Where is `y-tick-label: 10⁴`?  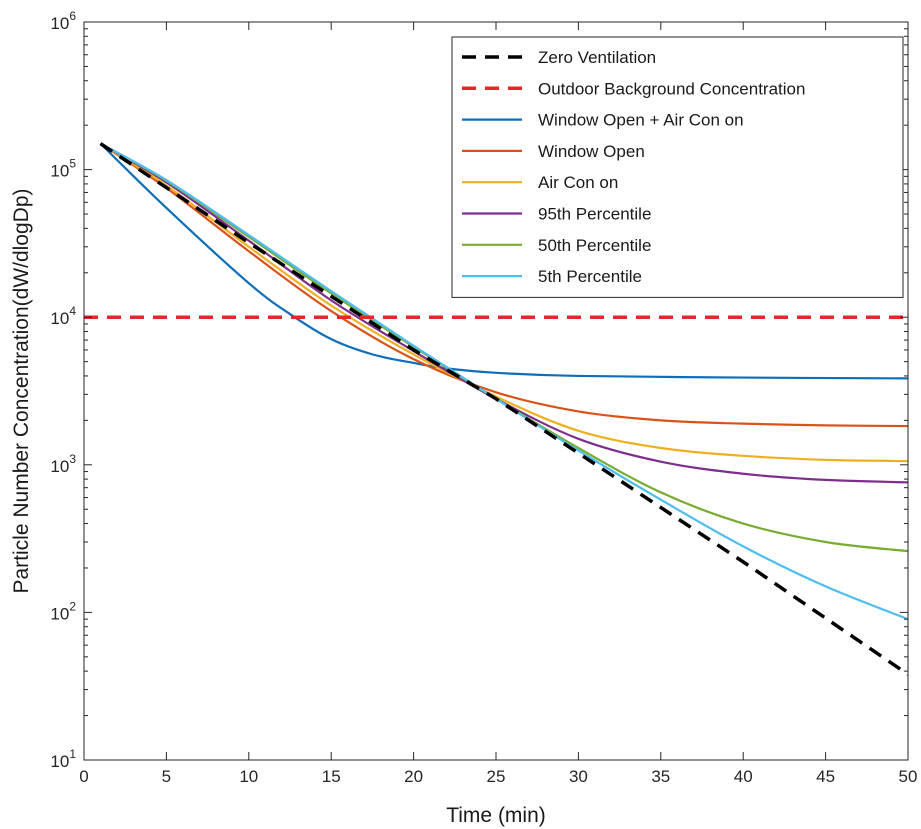 y-tick-label: 10⁴ is located at coordinates (63, 316).